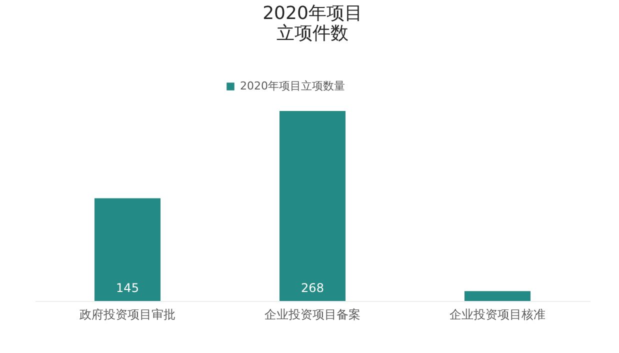  I want to click on text: 268, so click(312, 288).